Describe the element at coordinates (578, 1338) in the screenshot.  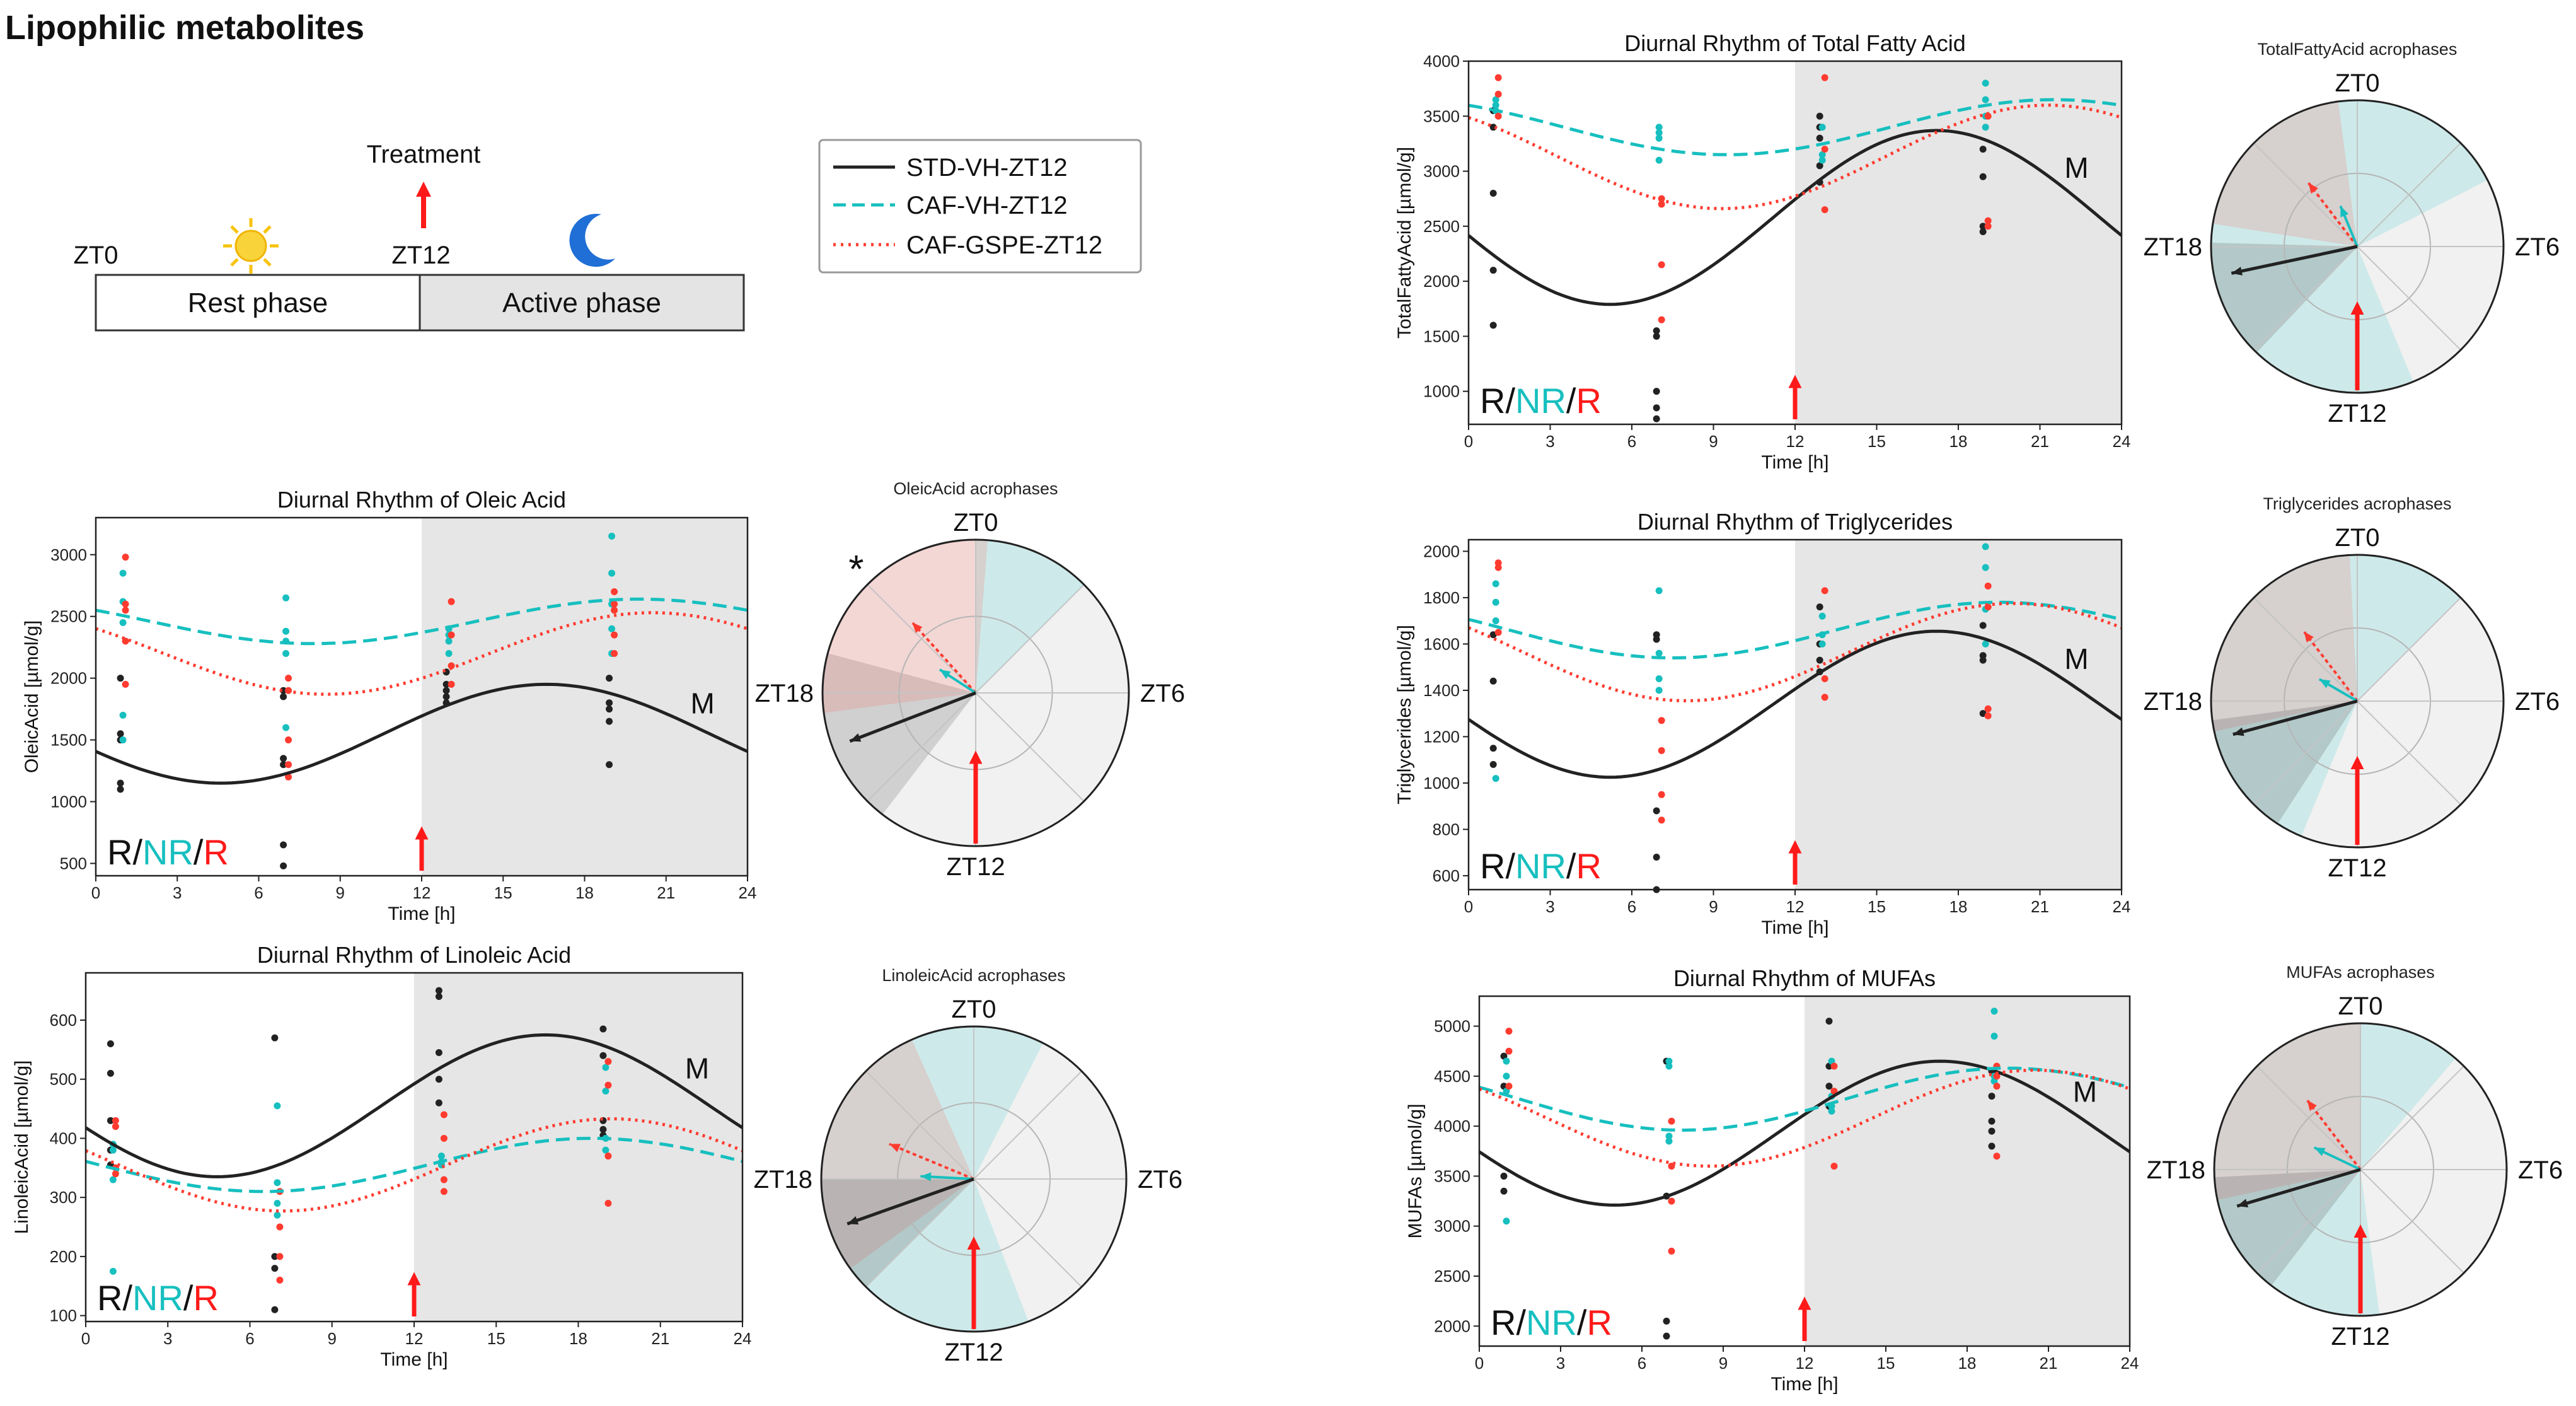
I see `x-tick-label: 18` at that location.